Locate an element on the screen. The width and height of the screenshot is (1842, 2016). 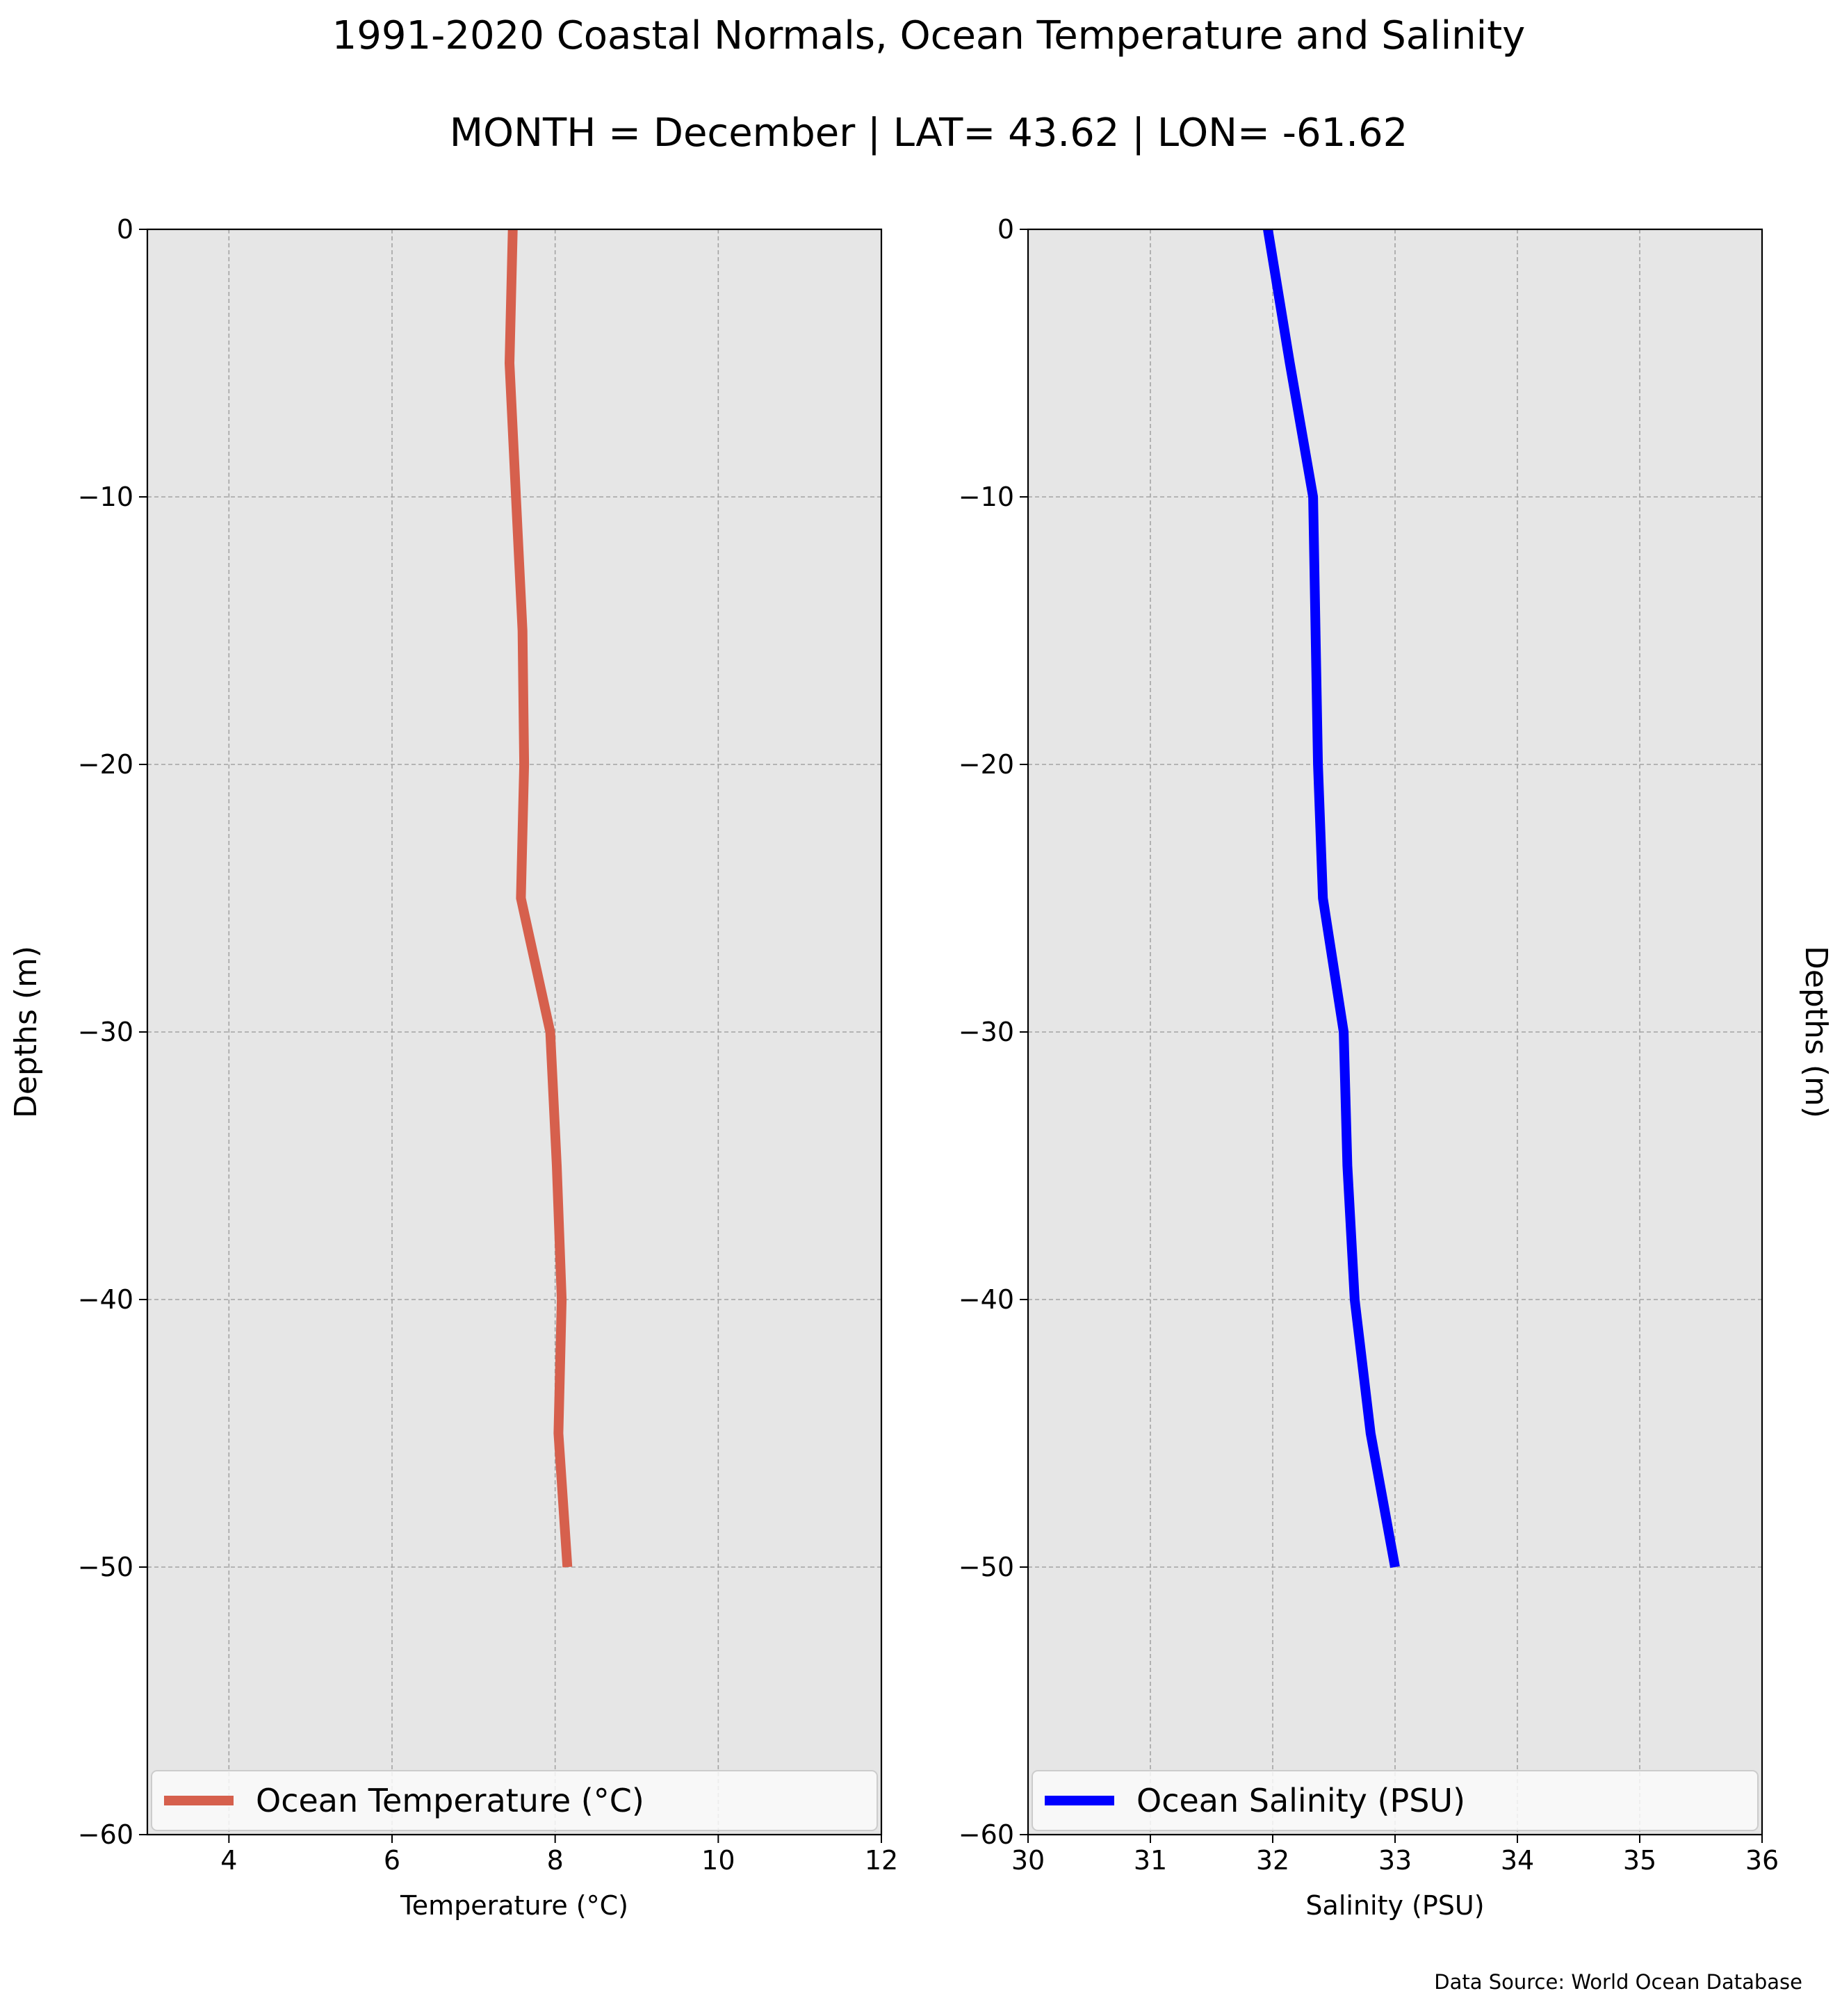
salinity-y-tick-label: −10 is located at coordinates (986, 497).